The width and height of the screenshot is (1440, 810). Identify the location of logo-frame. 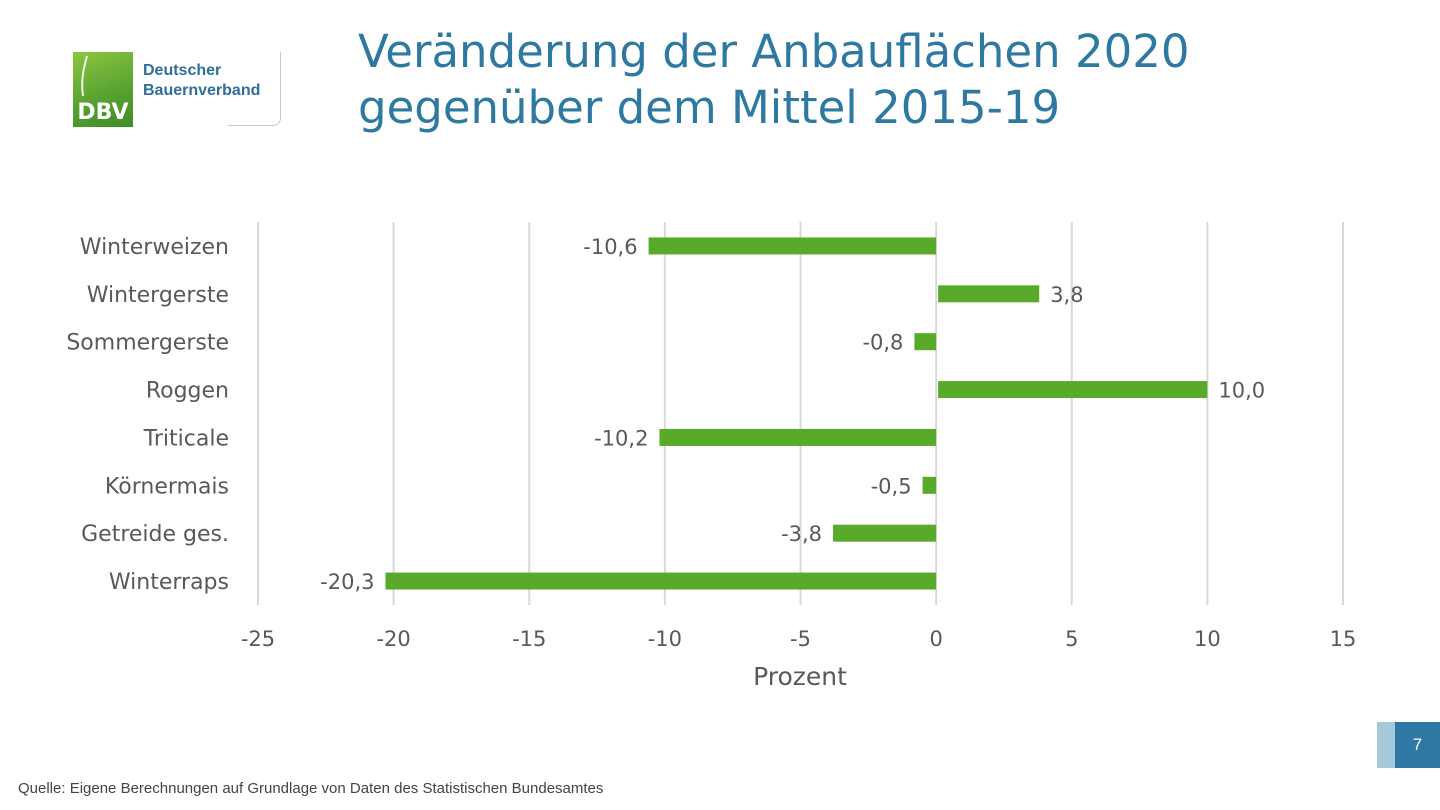
(254, 89).